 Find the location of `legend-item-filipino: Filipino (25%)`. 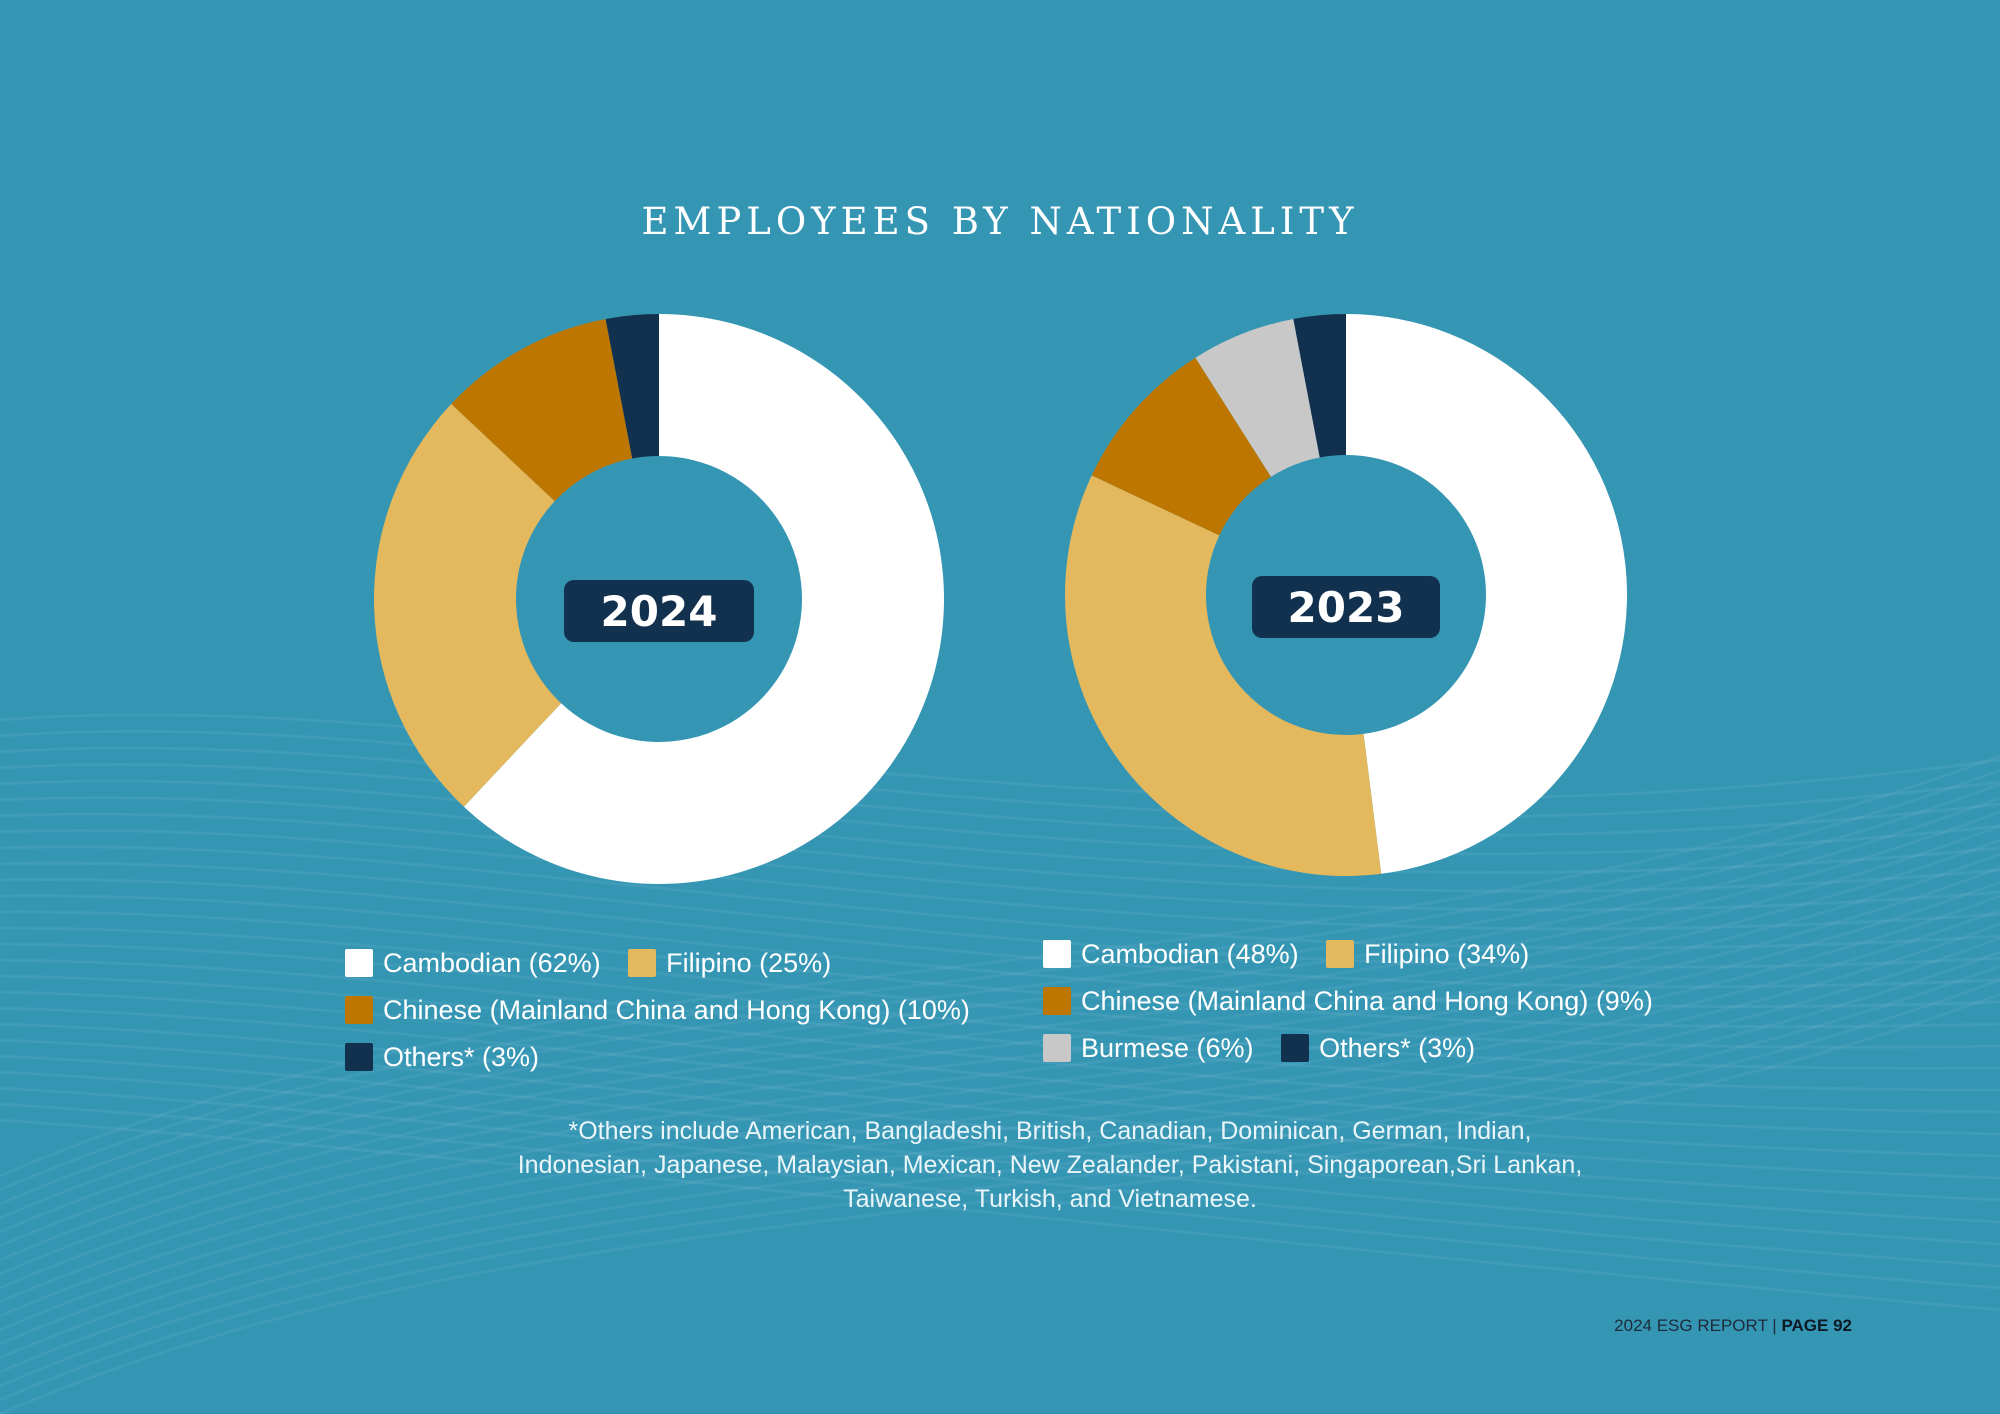

legend-item-filipino: Filipino (25%) is located at coordinates (729, 963).